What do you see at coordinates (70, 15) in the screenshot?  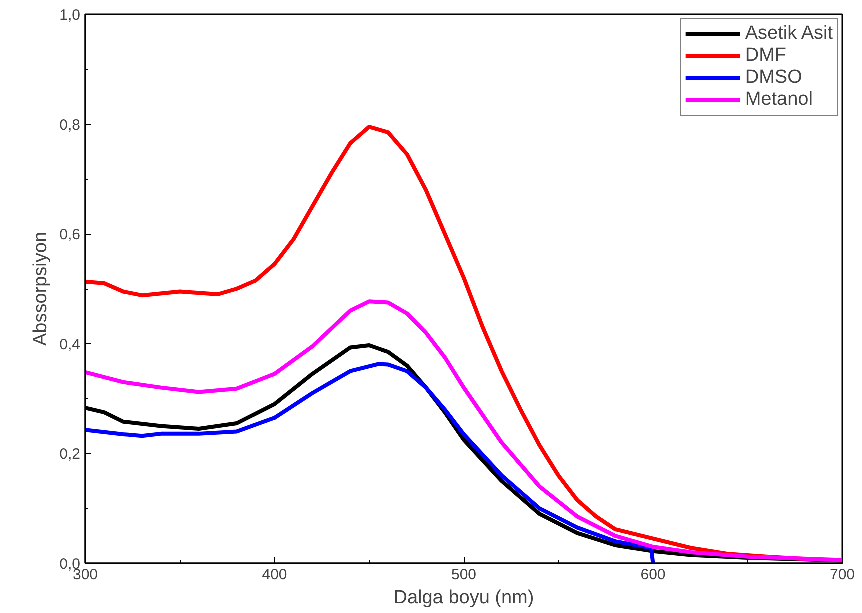 I see `y-tick-label: 1,0` at bounding box center [70, 15].